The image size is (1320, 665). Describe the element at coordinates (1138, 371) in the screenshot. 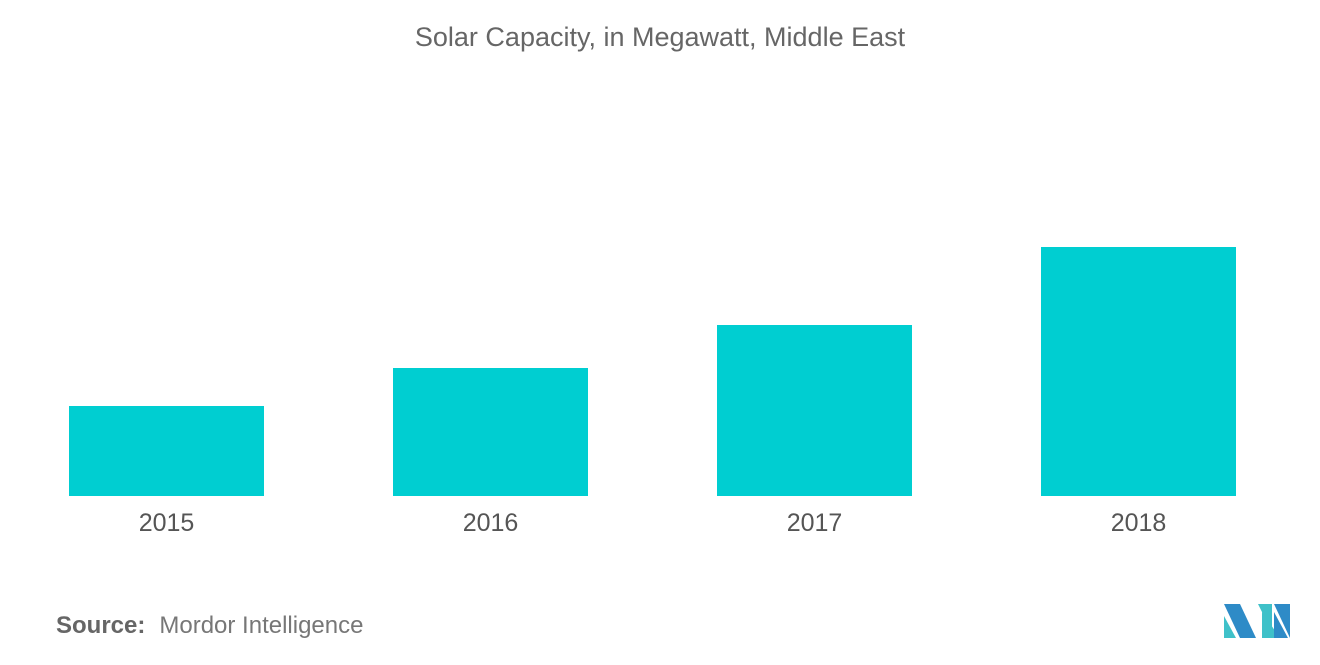

I see `bar-2018` at that location.